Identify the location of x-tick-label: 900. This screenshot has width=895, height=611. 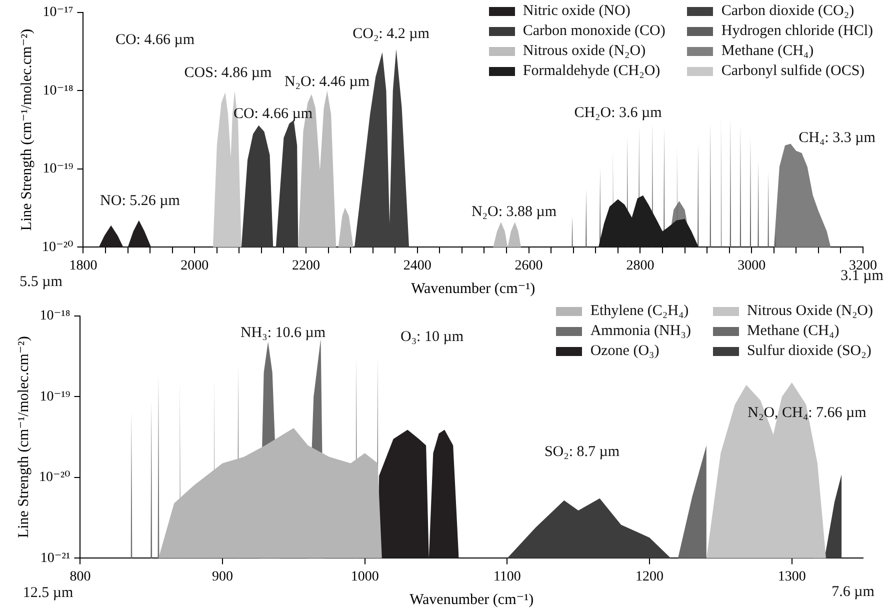
(223, 576).